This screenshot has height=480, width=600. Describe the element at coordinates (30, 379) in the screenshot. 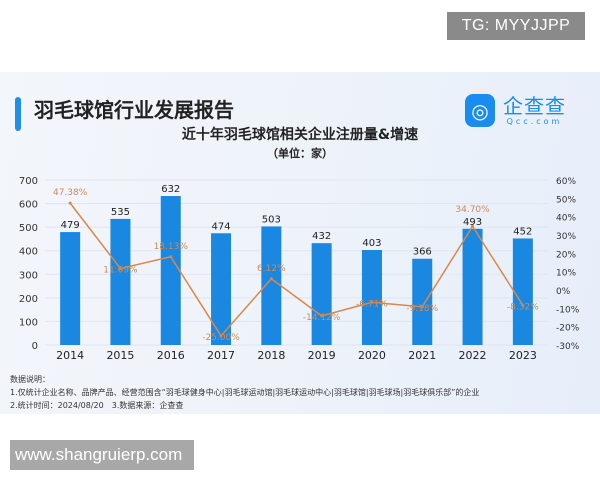

I see `notes-heading: 数据说明：` at that location.